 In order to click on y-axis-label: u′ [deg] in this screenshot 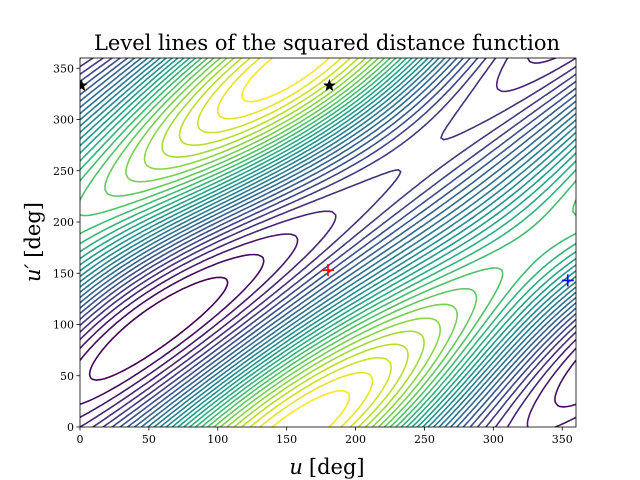, I will do `click(33, 242)`.